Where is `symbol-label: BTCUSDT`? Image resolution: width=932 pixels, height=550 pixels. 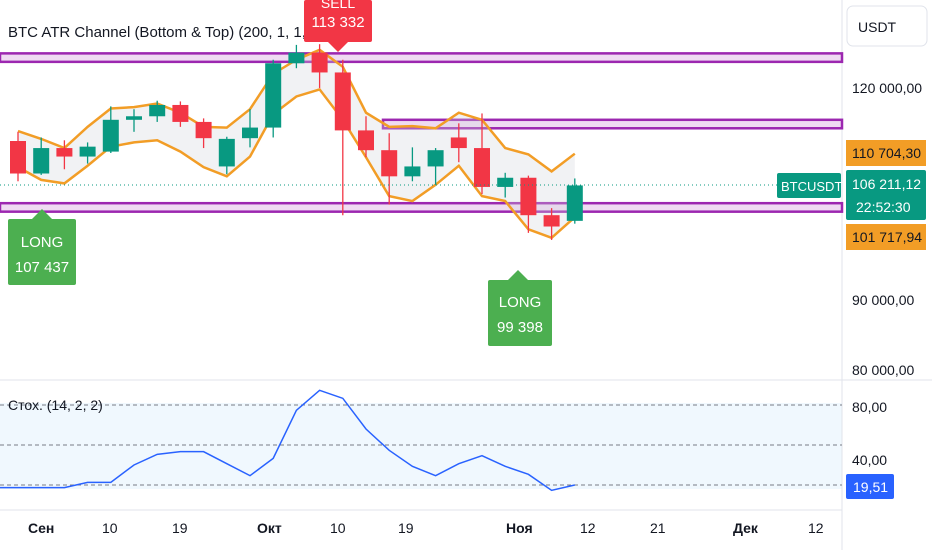
symbol-label: BTCUSDT is located at coordinates (811, 186).